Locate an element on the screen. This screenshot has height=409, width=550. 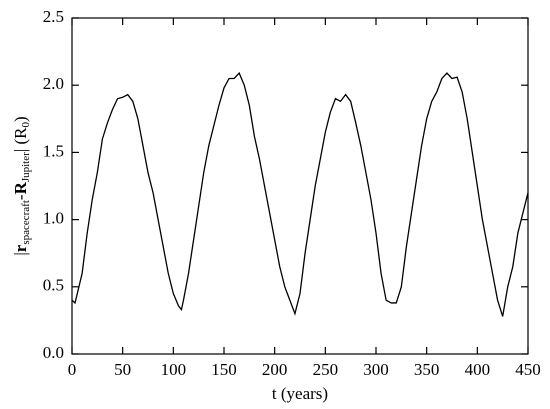
y-label-part: spacecraft is located at coordinates (26, 222).